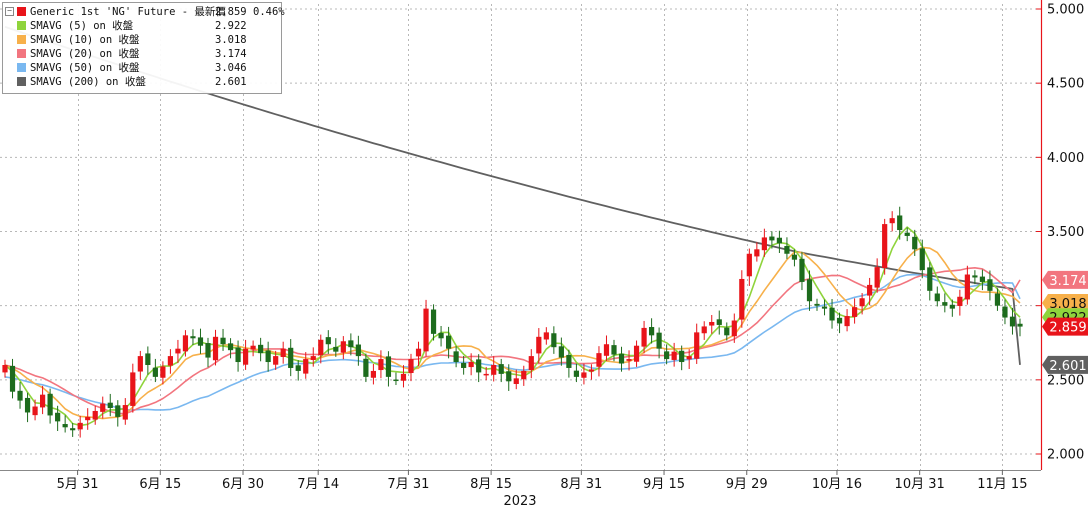 The width and height of the screenshot is (1090, 507). What do you see at coordinates (231, 68) in the screenshot?
I see `legend-value: 3.046` at bounding box center [231, 68].